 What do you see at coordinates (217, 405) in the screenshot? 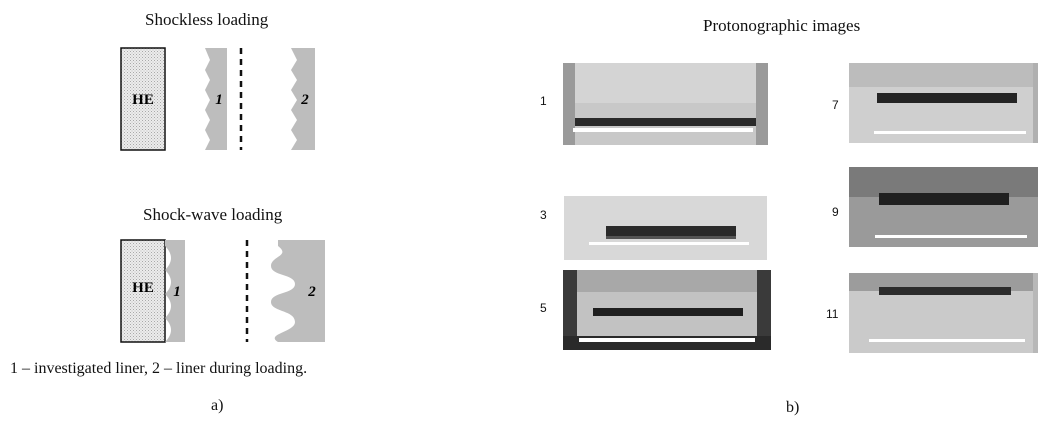
I see `panel-a-label: a)` at bounding box center [217, 405].